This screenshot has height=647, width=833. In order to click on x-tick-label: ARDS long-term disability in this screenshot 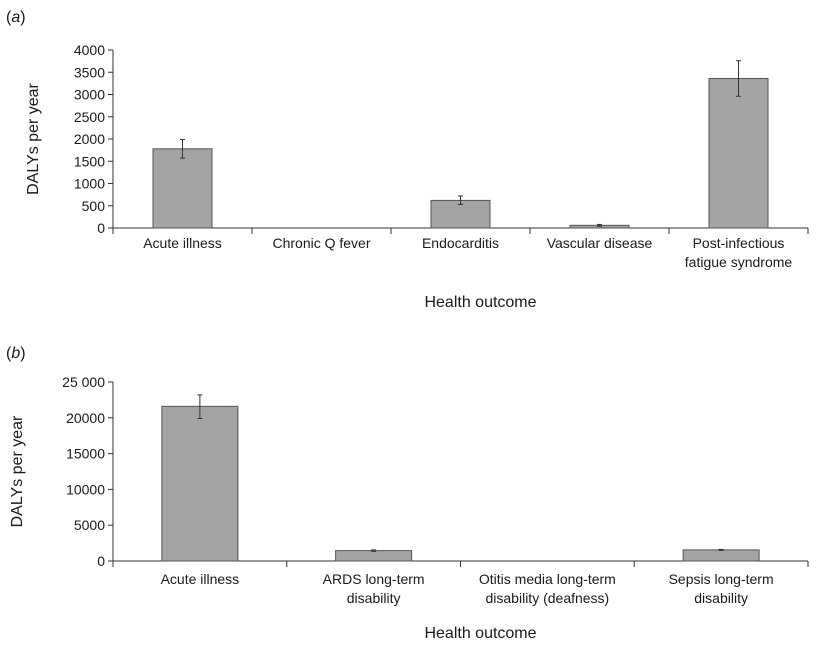, I will do `click(374, 588)`.